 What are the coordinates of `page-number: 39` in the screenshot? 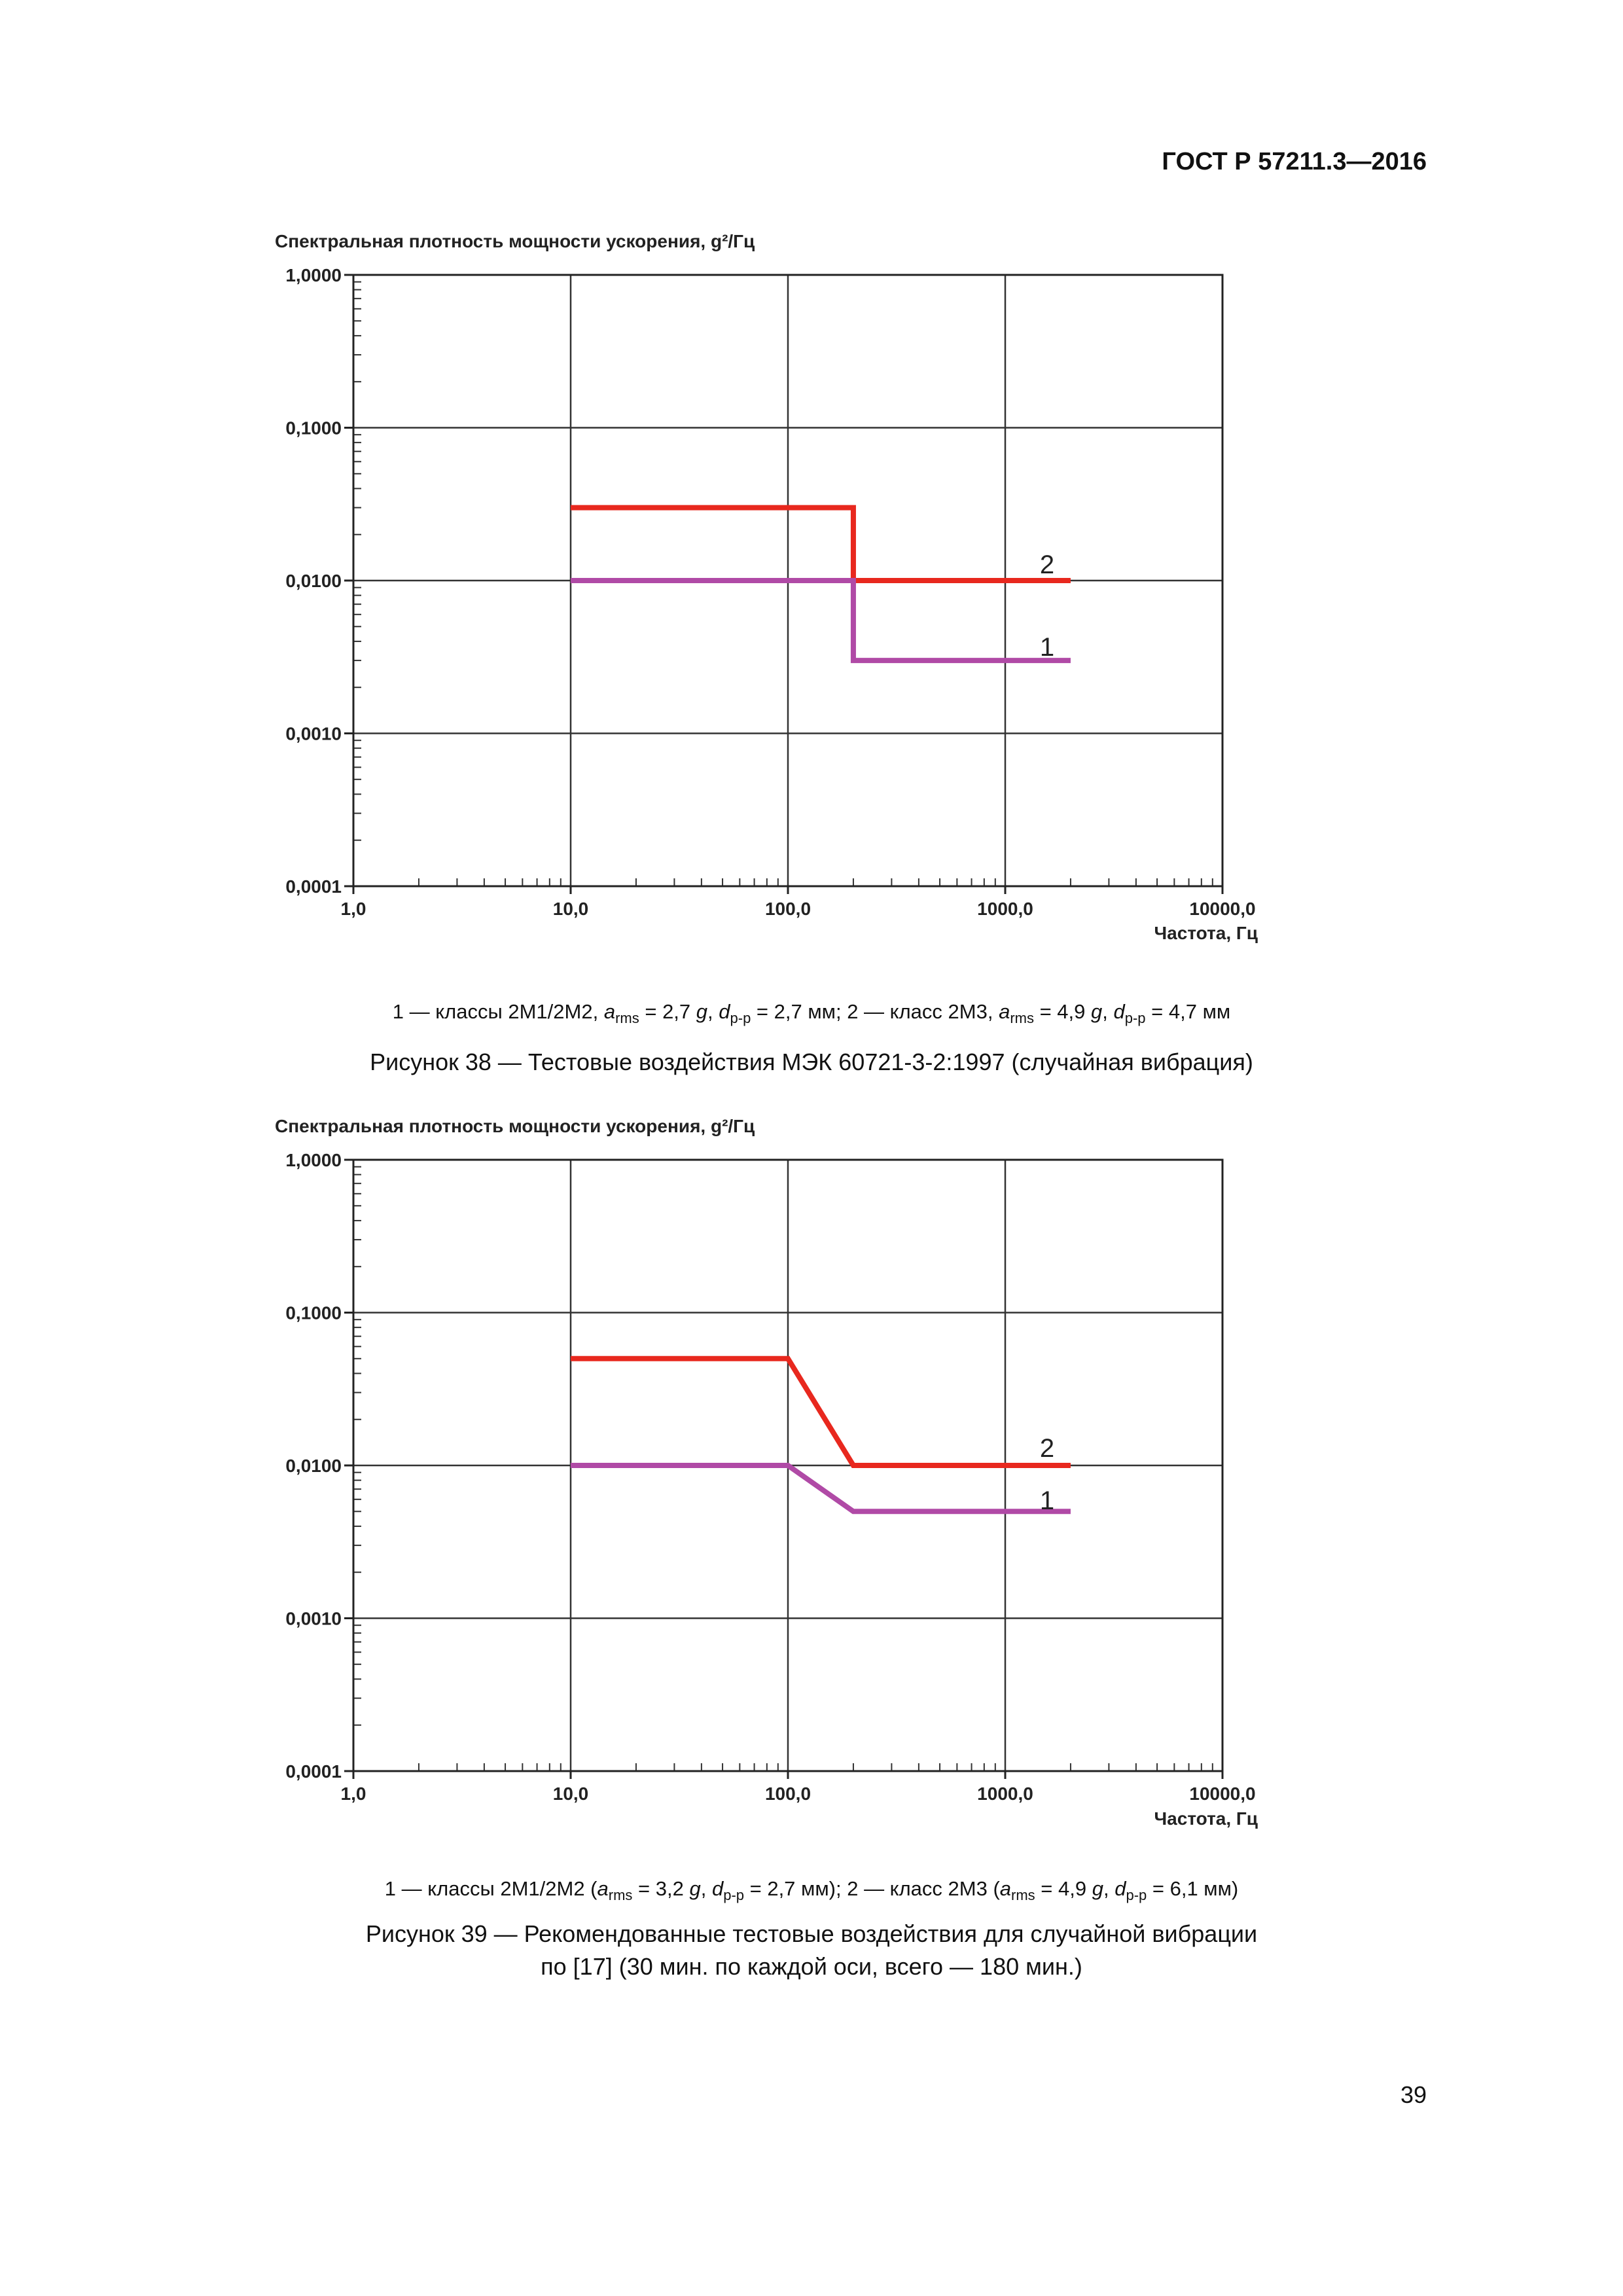 It's located at (1414, 2094).